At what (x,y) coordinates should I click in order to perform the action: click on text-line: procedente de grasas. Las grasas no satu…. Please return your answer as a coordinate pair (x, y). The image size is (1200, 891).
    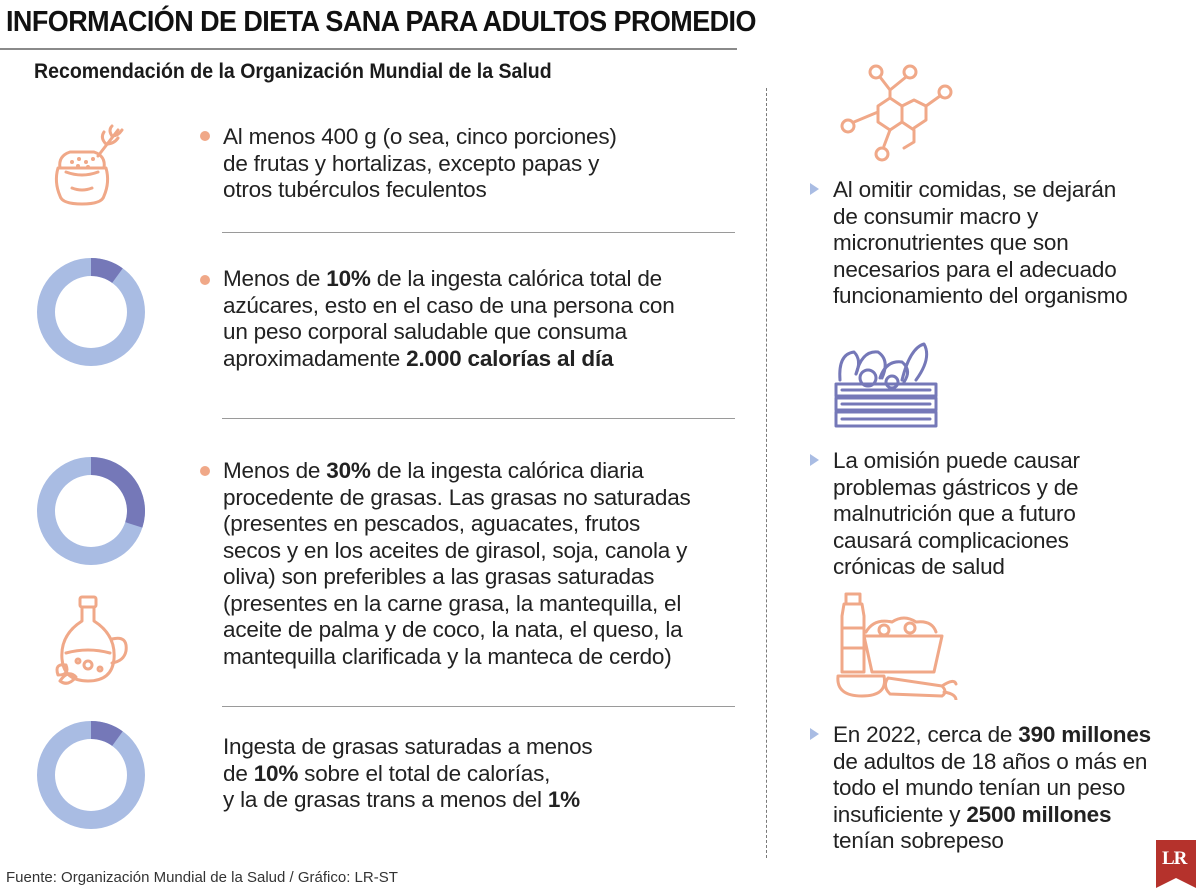
    Looking at the image, I should click on (457, 497).